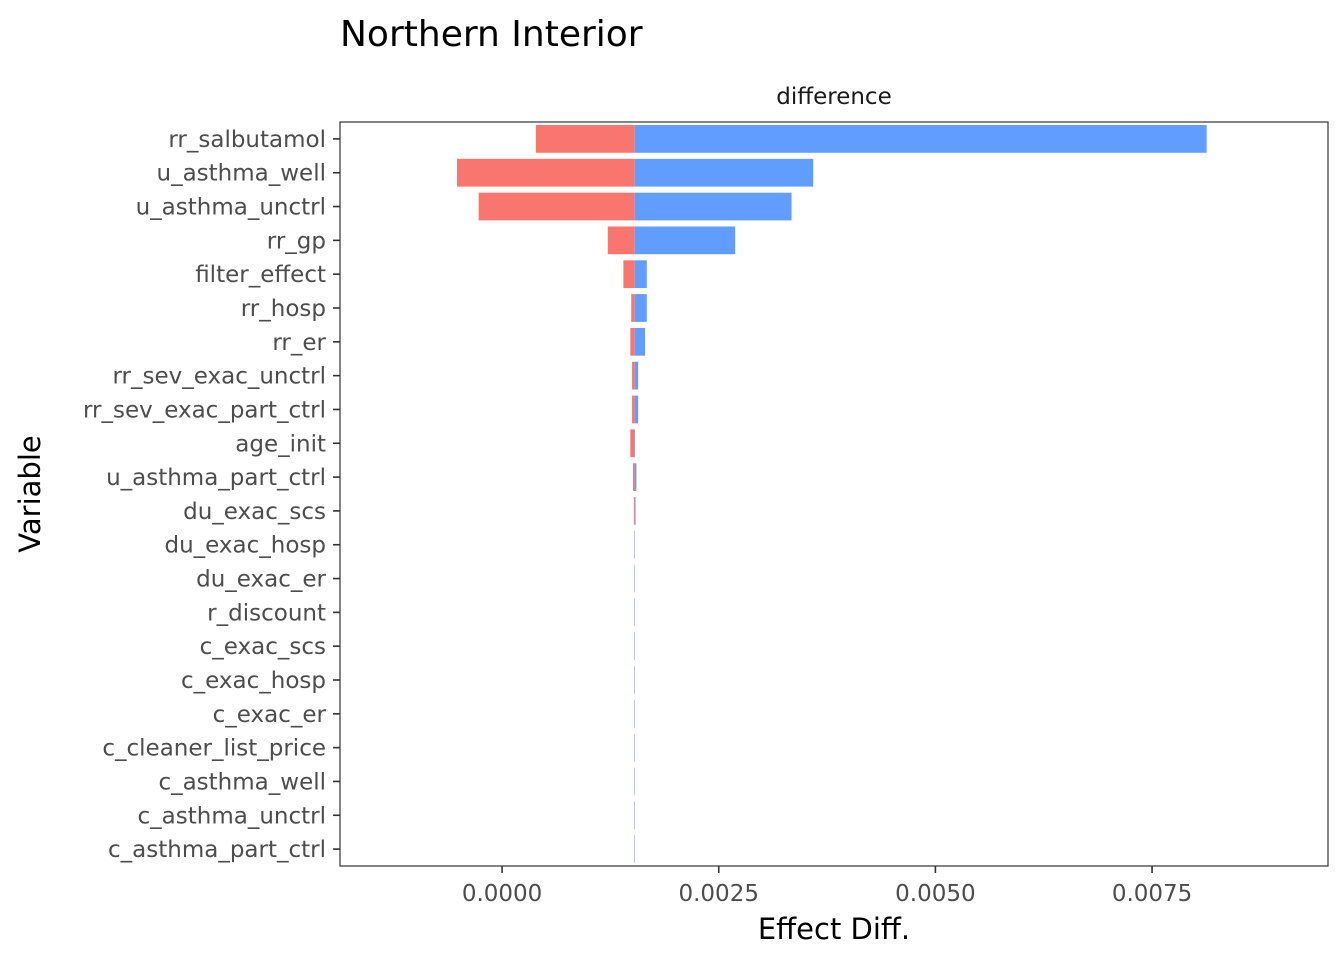 This screenshot has width=1344, height=960. Describe the element at coordinates (204, 410) in the screenshot. I see `y-tick-label: rr_sev_exac_part_ctrl` at that location.